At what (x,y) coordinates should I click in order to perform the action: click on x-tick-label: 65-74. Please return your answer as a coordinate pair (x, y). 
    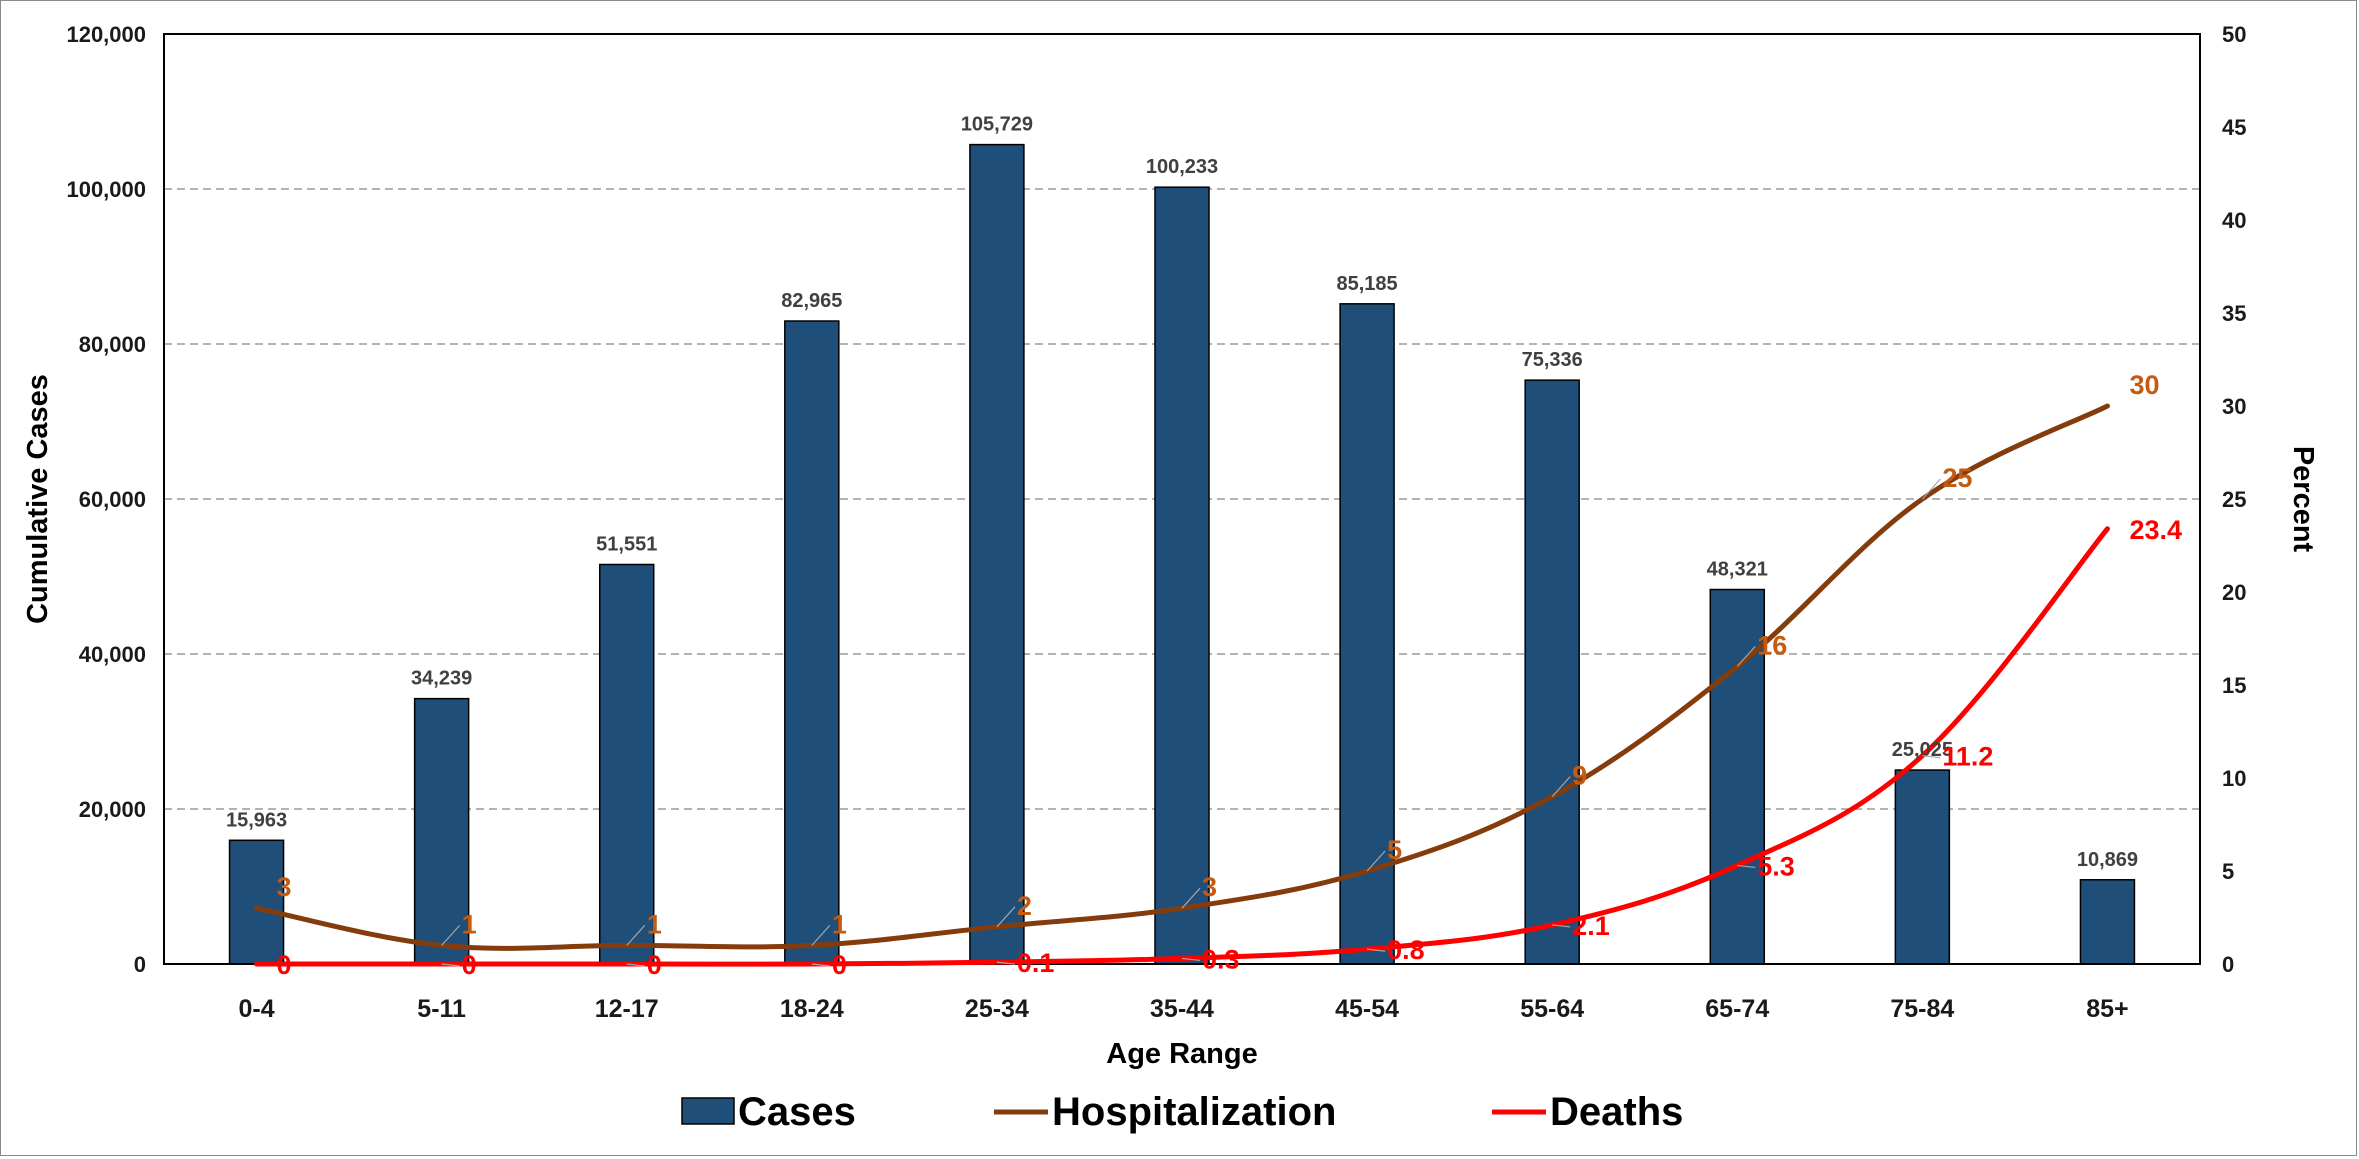
    Looking at the image, I should click on (1737, 1009).